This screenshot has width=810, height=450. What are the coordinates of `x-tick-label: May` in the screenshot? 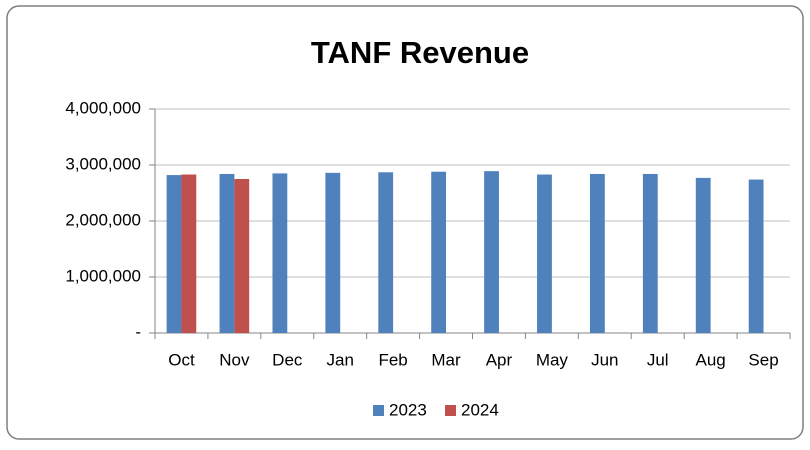 It's located at (552, 359).